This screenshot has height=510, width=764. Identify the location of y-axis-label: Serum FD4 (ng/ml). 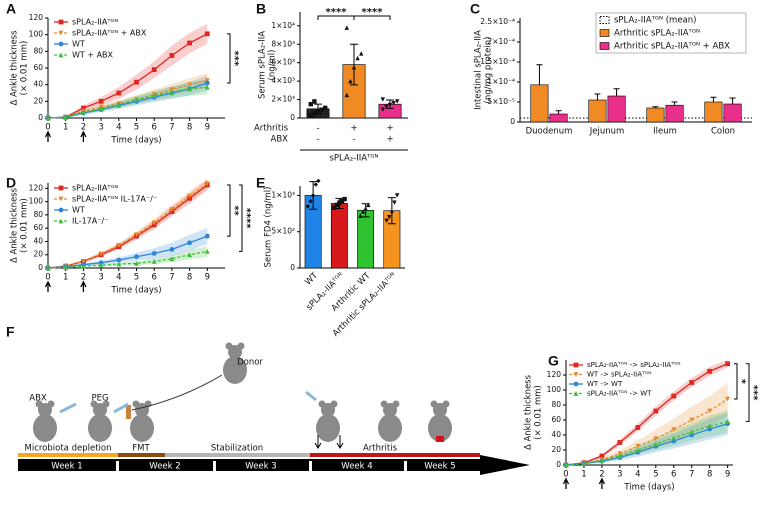
(269, 227).